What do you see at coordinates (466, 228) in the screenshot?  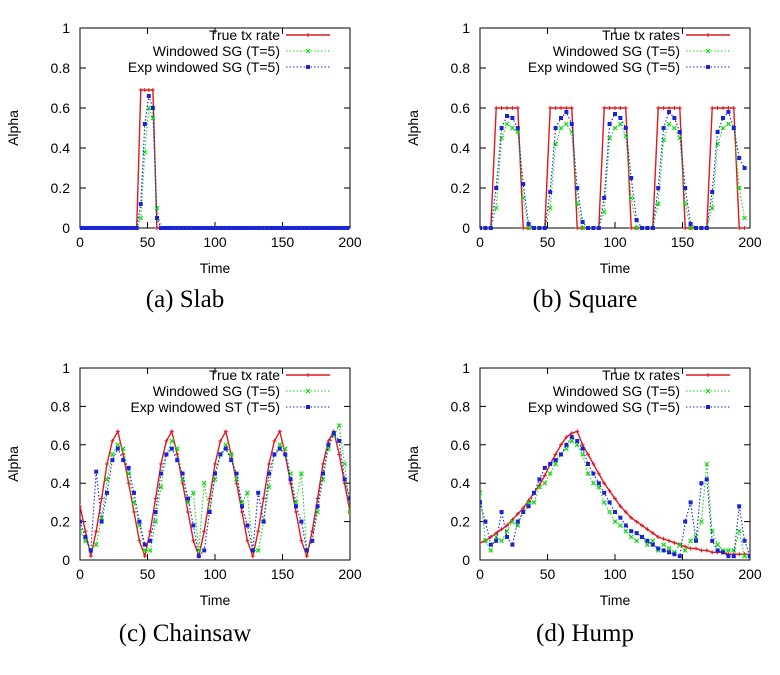 I see `y-tick-label: 0` at bounding box center [466, 228].